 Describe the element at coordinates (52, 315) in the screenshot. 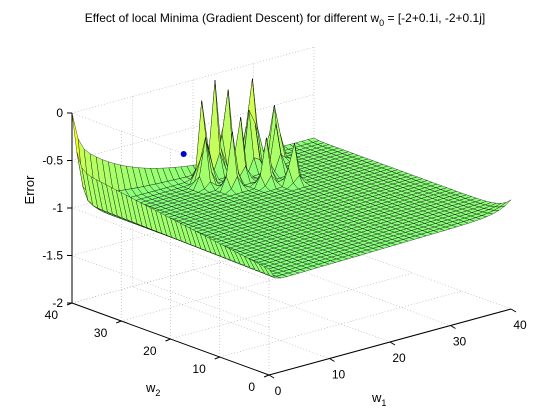

I see `y-tick-label: 40` at that location.